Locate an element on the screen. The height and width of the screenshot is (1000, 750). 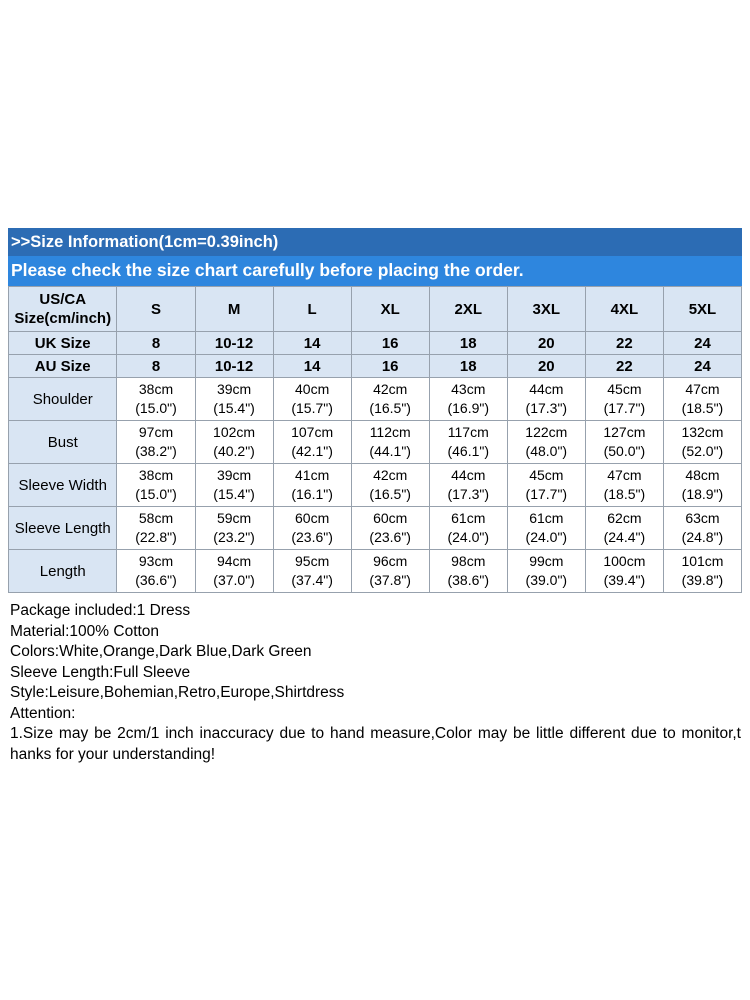
size-column-header: S is located at coordinates (156, 309).